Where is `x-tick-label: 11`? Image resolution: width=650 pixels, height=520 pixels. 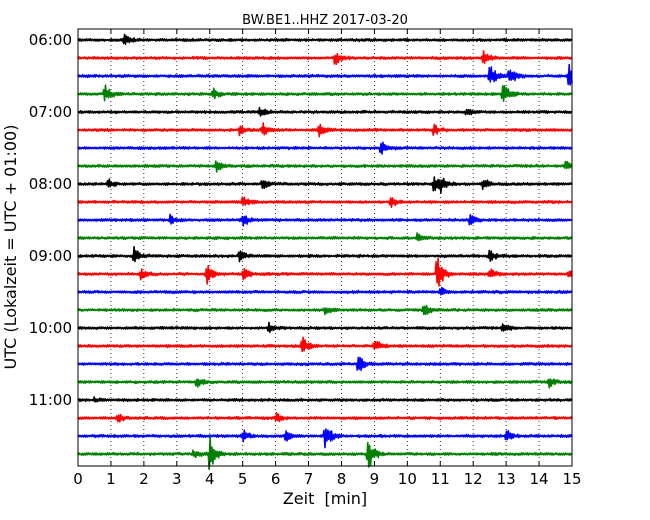
x-tick-label: 11 is located at coordinates (440, 479).